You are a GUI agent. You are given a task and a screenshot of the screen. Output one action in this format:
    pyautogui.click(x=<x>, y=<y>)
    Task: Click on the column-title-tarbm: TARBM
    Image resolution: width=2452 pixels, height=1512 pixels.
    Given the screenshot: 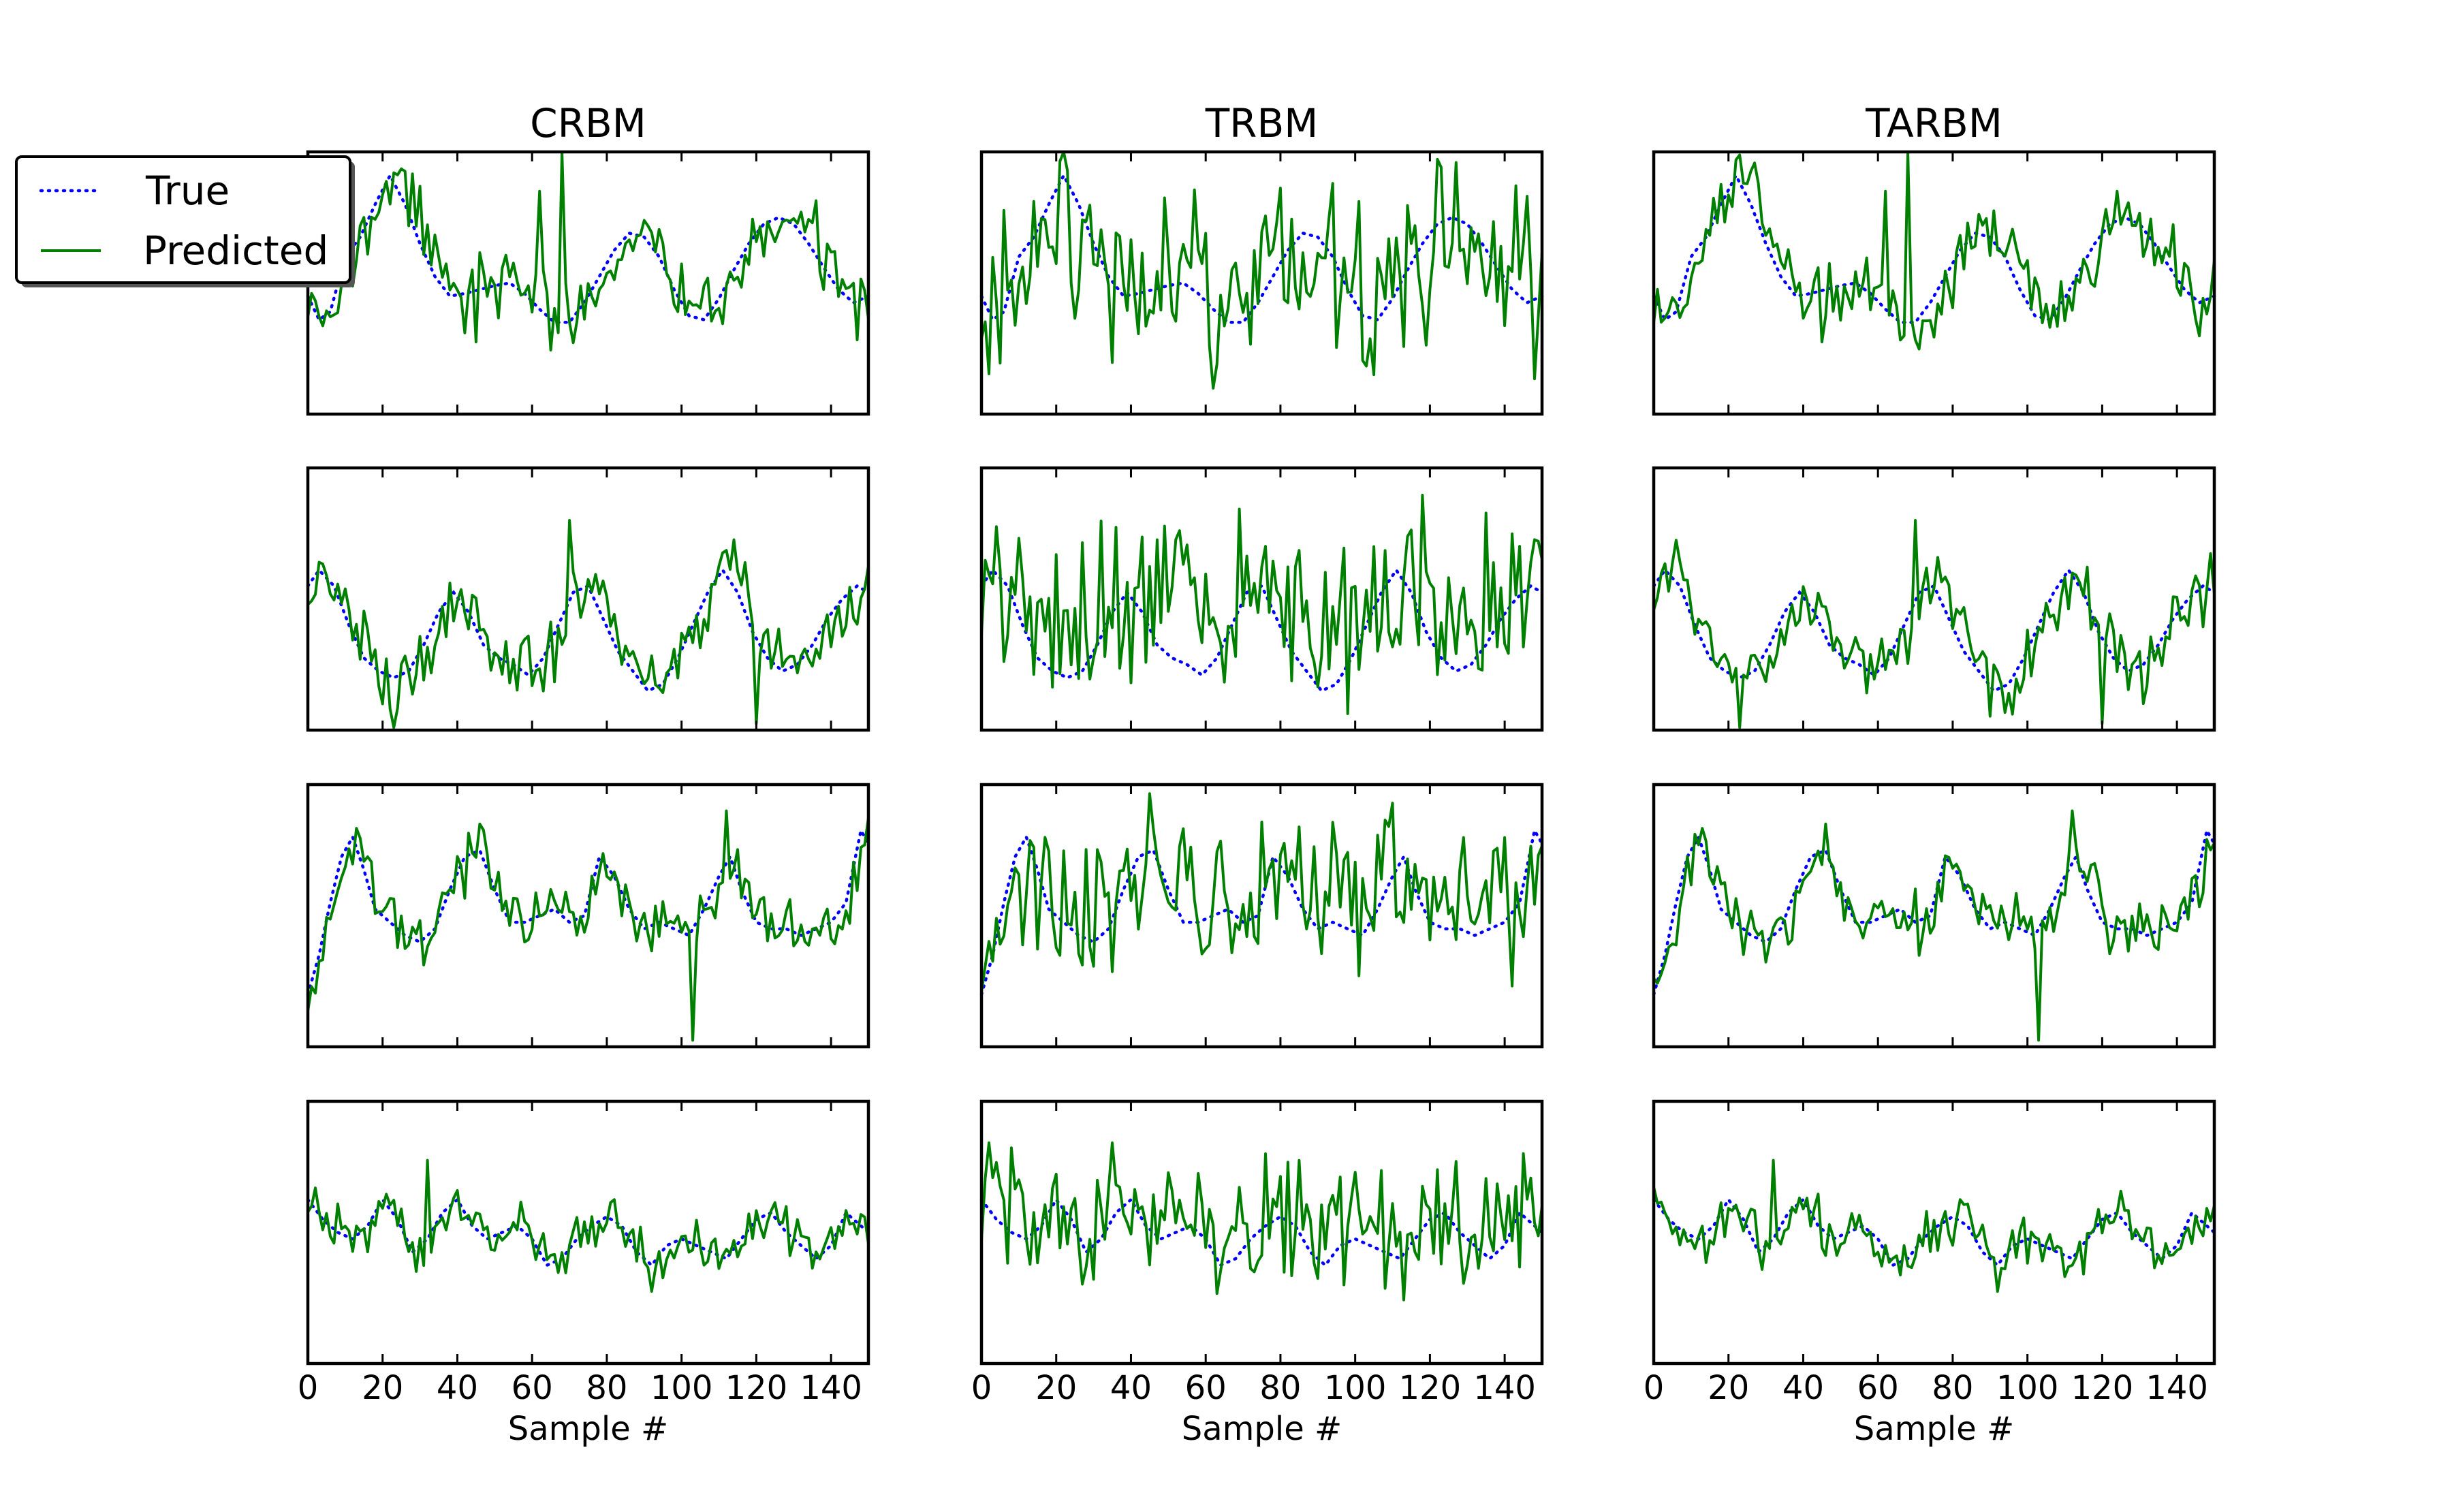 What is the action you would take?
    pyautogui.click(x=1933, y=123)
    